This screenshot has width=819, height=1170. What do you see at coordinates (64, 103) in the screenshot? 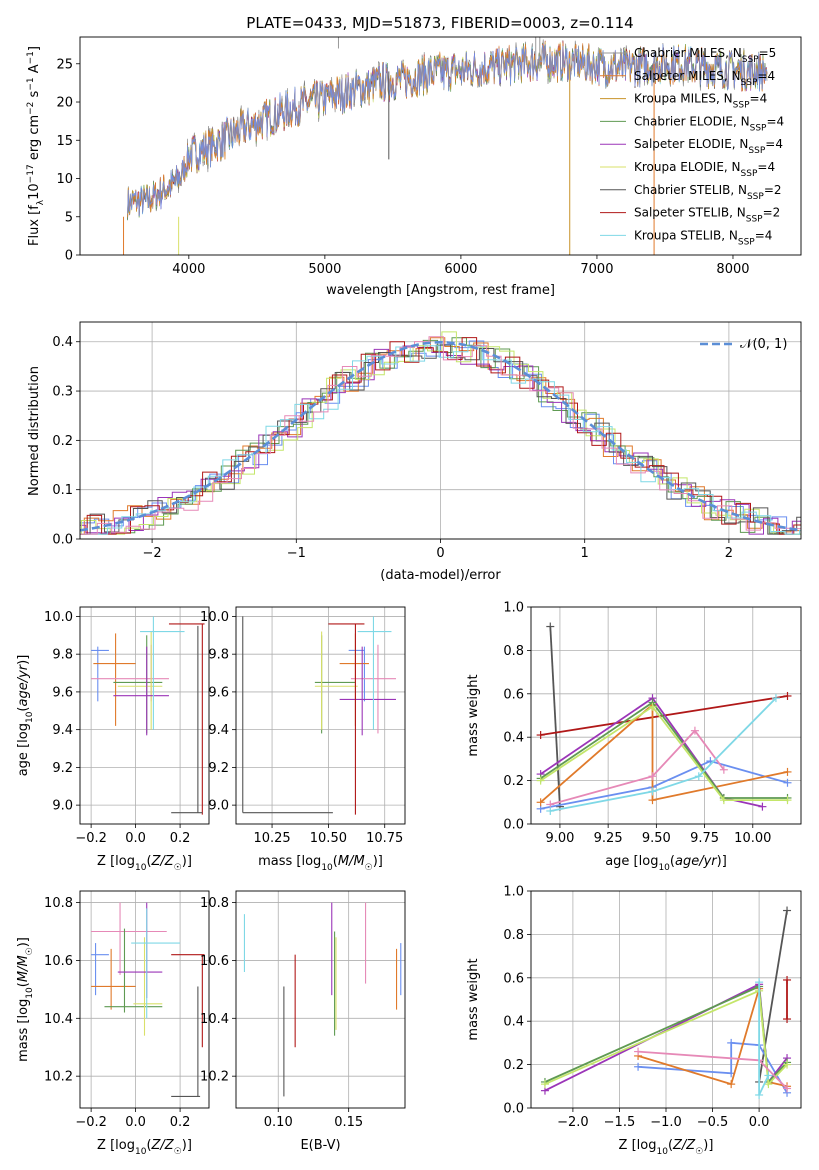
I see `y-tick-label: 20` at bounding box center [64, 103].